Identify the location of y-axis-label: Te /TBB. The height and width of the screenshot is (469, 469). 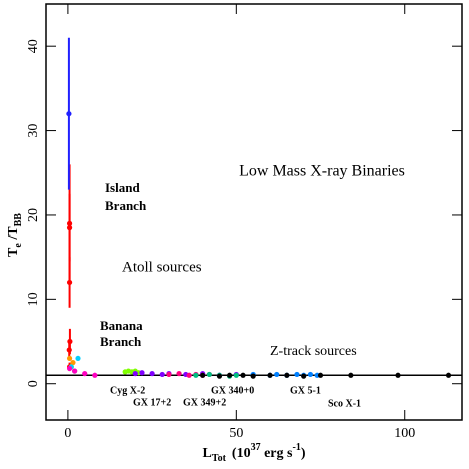
(15, 235).